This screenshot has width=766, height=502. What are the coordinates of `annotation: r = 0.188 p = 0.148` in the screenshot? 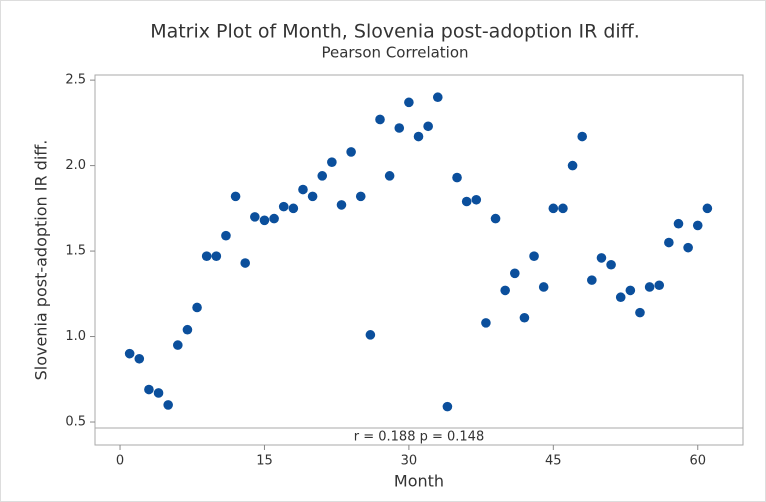 It's located at (419, 437).